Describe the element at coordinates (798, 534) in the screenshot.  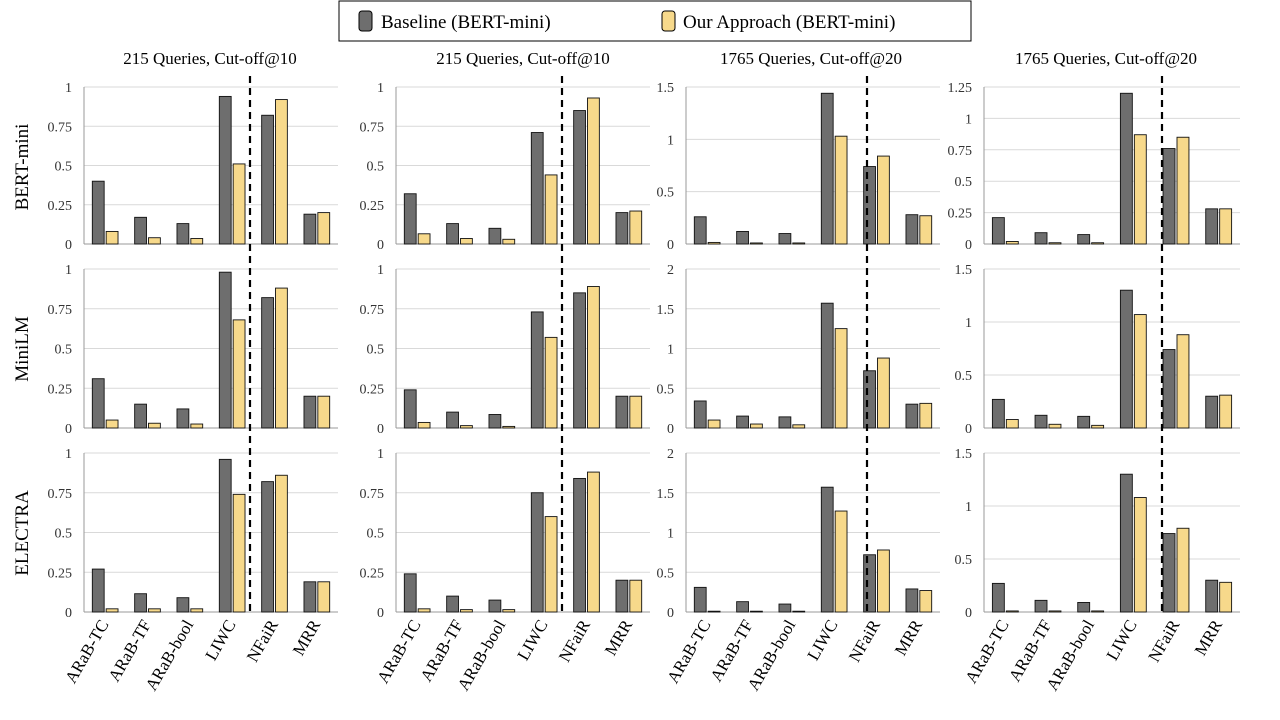
I see `chart-panel: 0 0.5 1 1.5 2` at that location.